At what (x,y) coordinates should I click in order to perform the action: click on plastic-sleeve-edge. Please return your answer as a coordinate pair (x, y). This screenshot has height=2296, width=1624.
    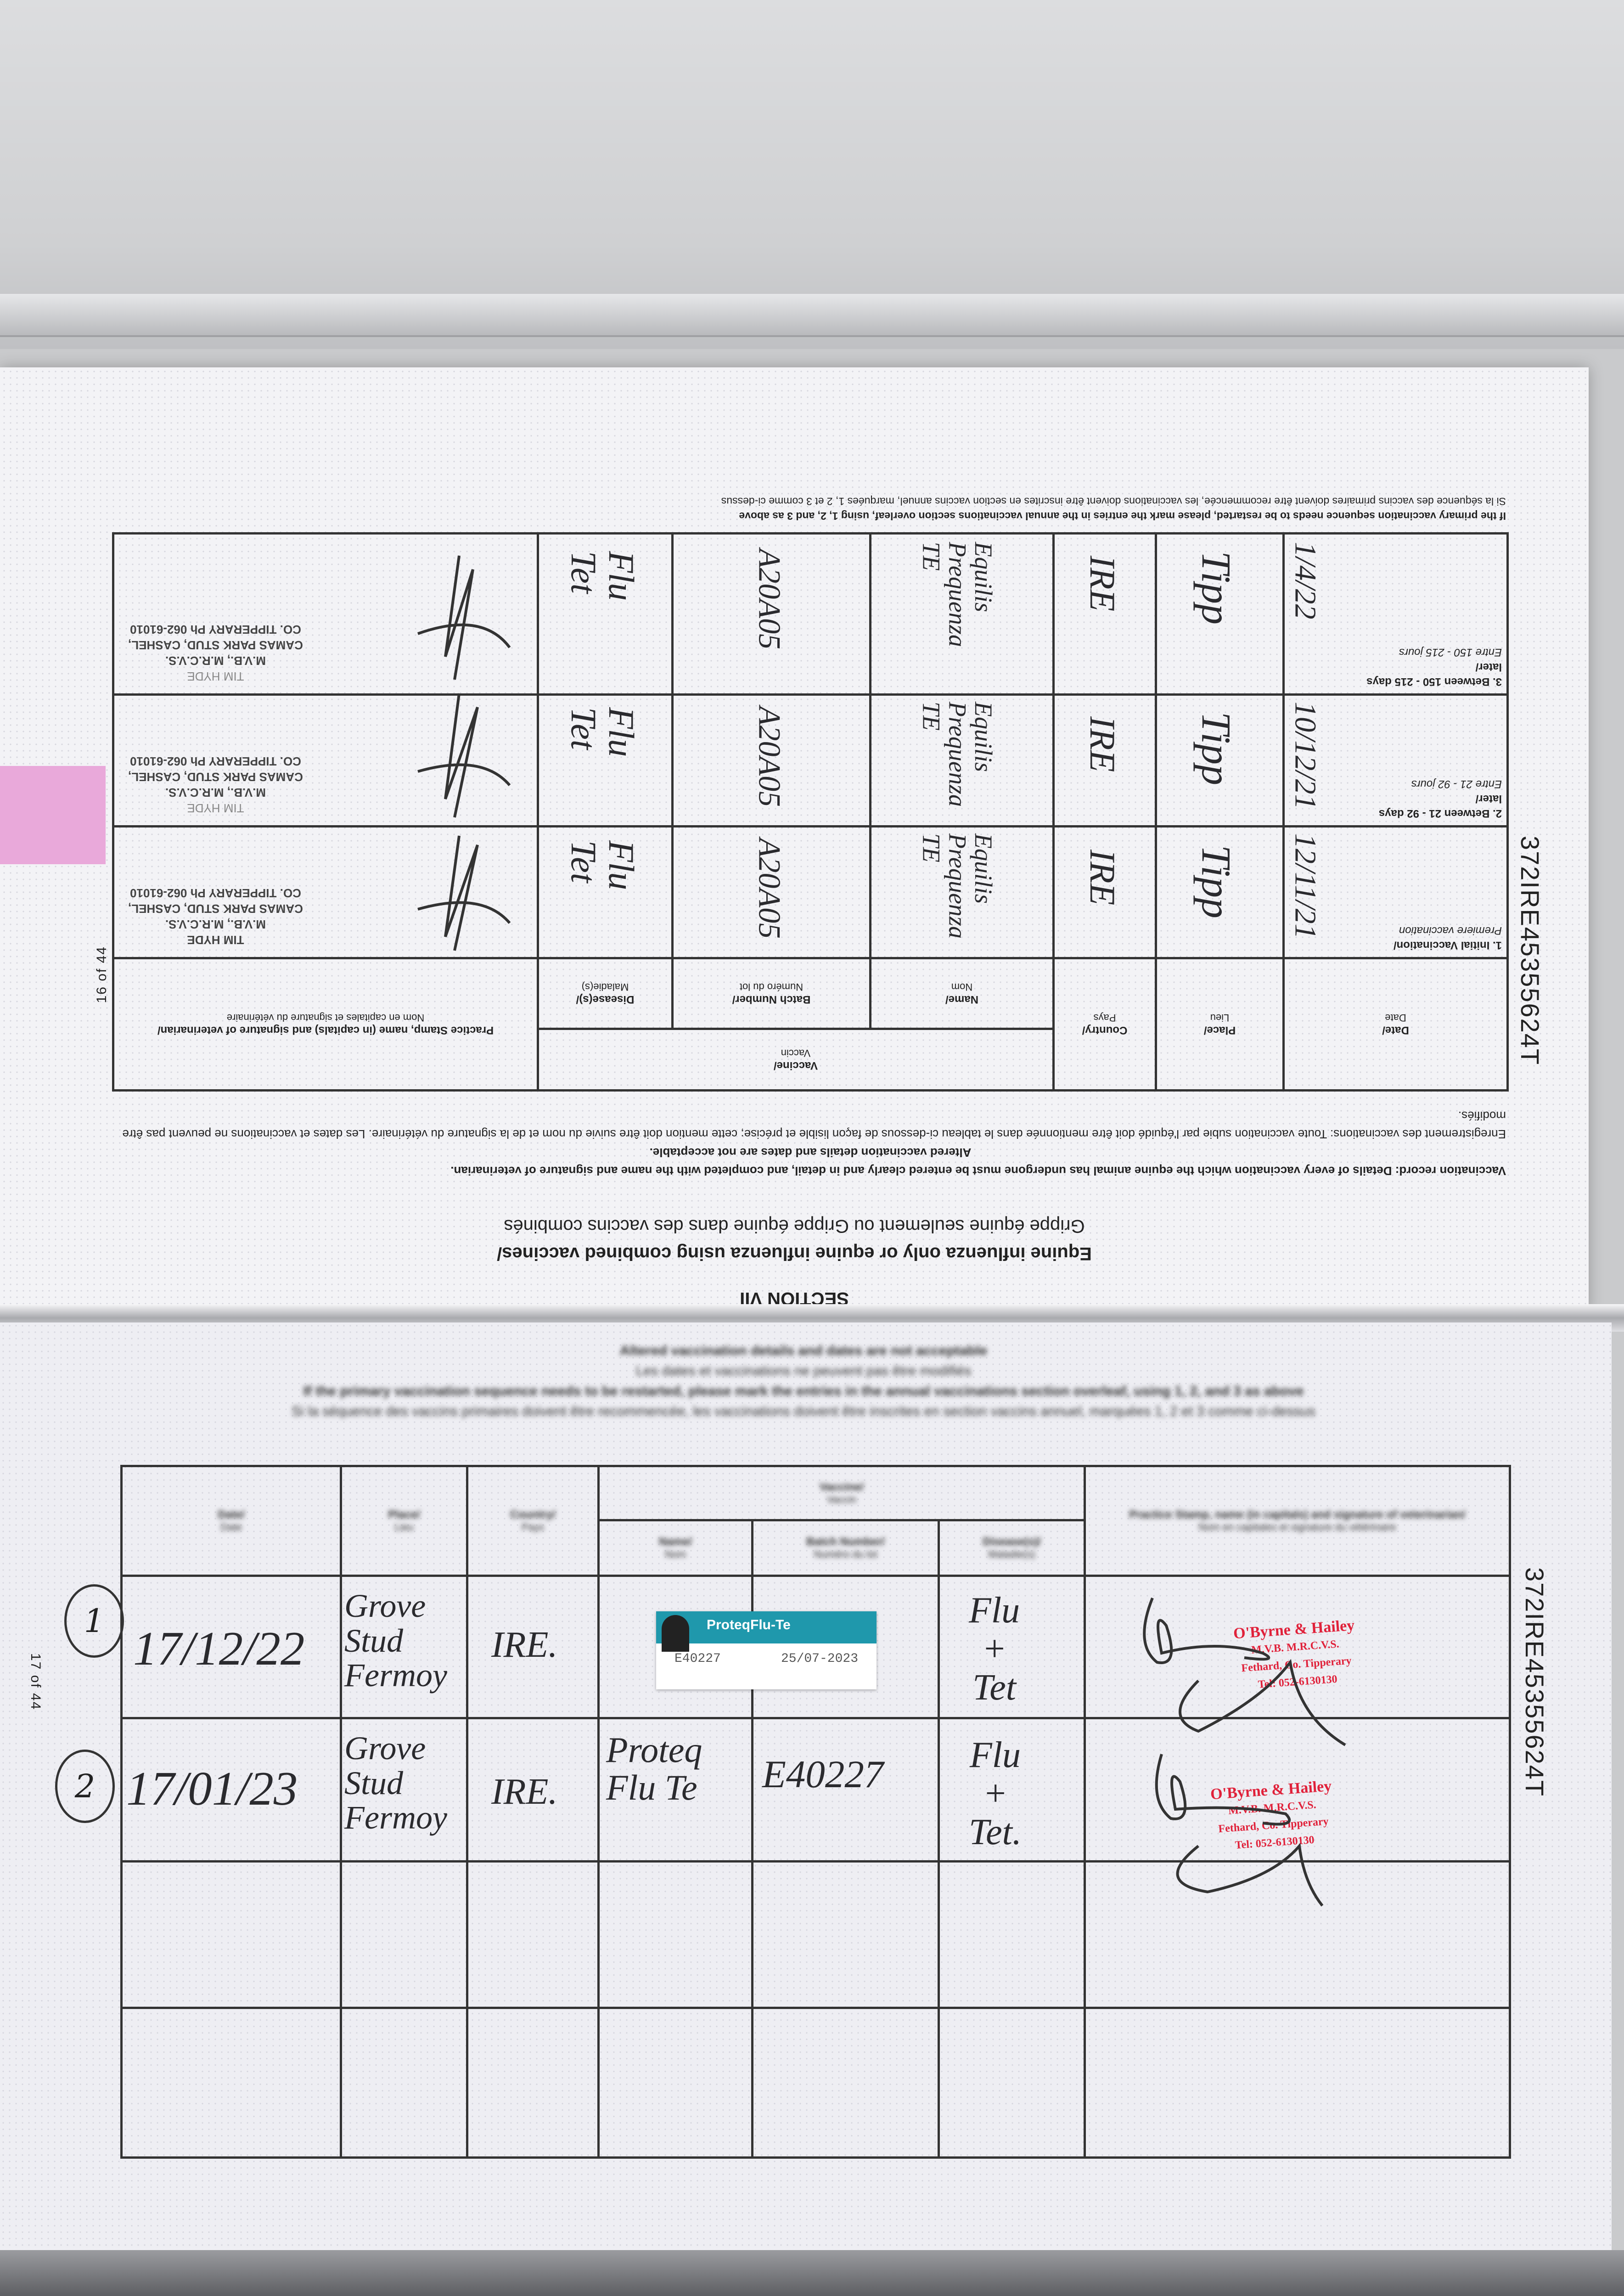
    Looking at the image, I should click on (812, 316).